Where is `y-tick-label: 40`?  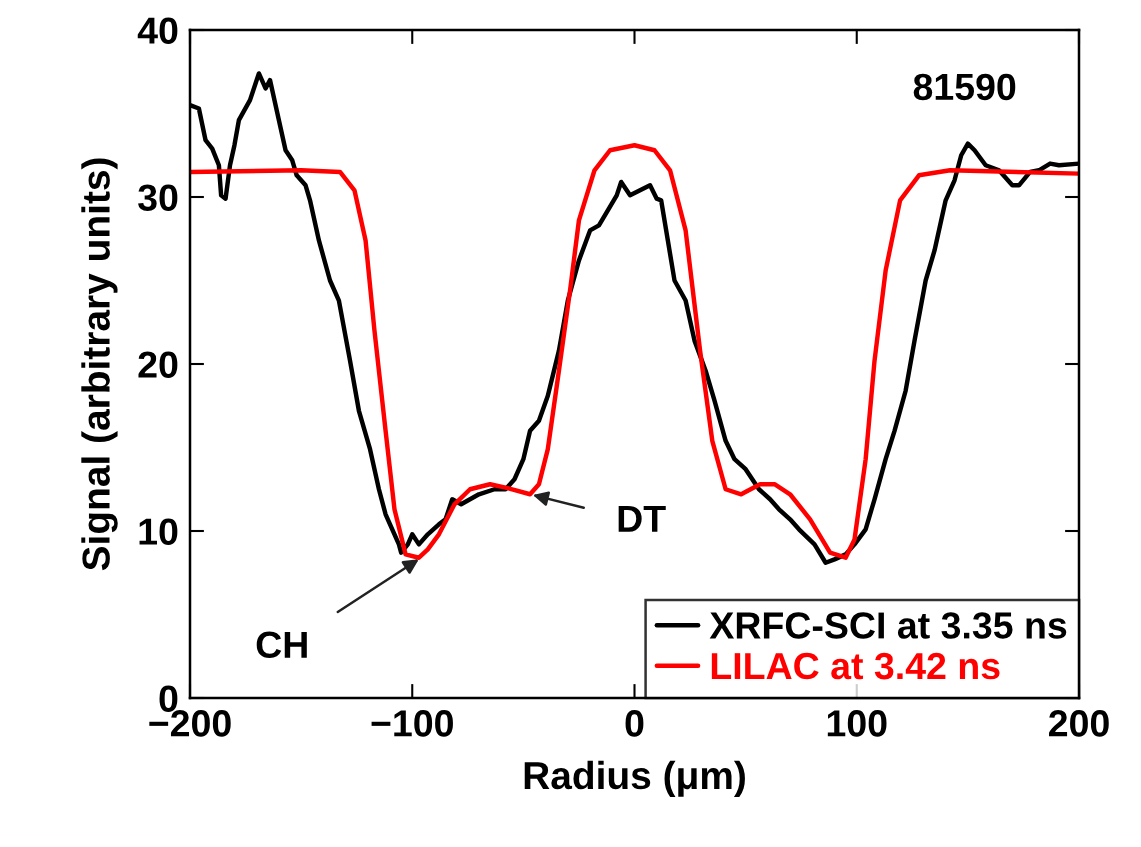
y-tick-label: 40 is located at coordinates (157, 30).